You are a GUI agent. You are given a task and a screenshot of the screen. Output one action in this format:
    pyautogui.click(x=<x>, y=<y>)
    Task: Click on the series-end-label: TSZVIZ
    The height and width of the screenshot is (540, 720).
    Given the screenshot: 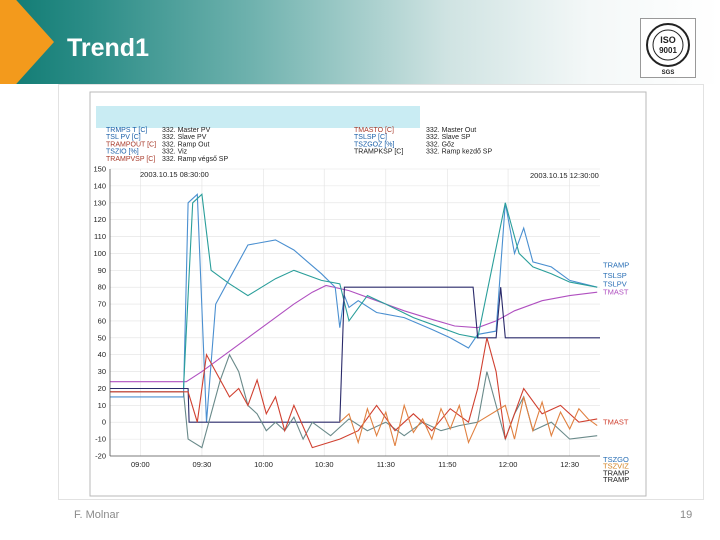 What is the action you would take?
    pyautogui.click(x=616, y=466)
    